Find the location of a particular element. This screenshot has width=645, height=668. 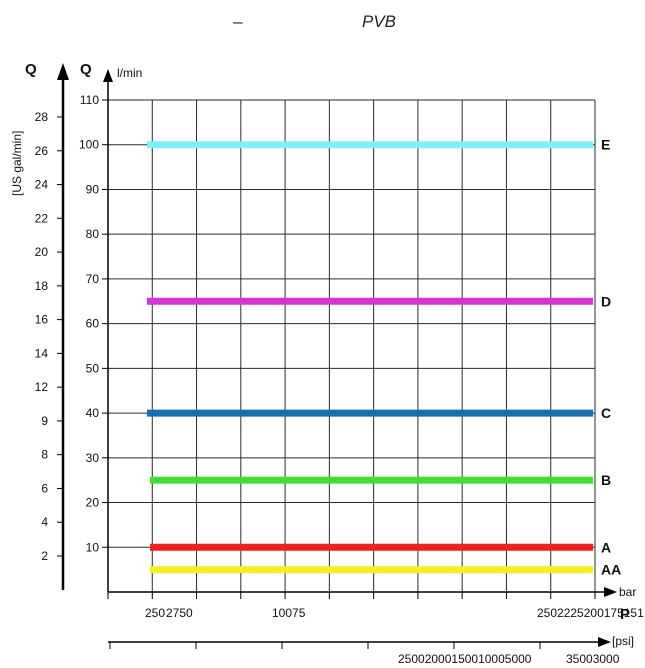

lmin-tick-label: 10 is located at coordinates (93, 547).